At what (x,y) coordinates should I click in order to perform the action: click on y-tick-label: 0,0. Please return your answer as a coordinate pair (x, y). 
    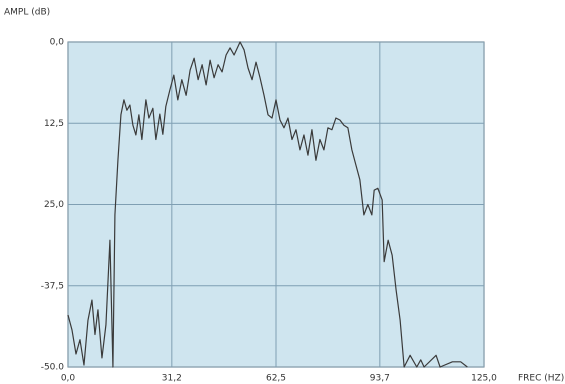
    Looking at the image, I should click on (57, 43).